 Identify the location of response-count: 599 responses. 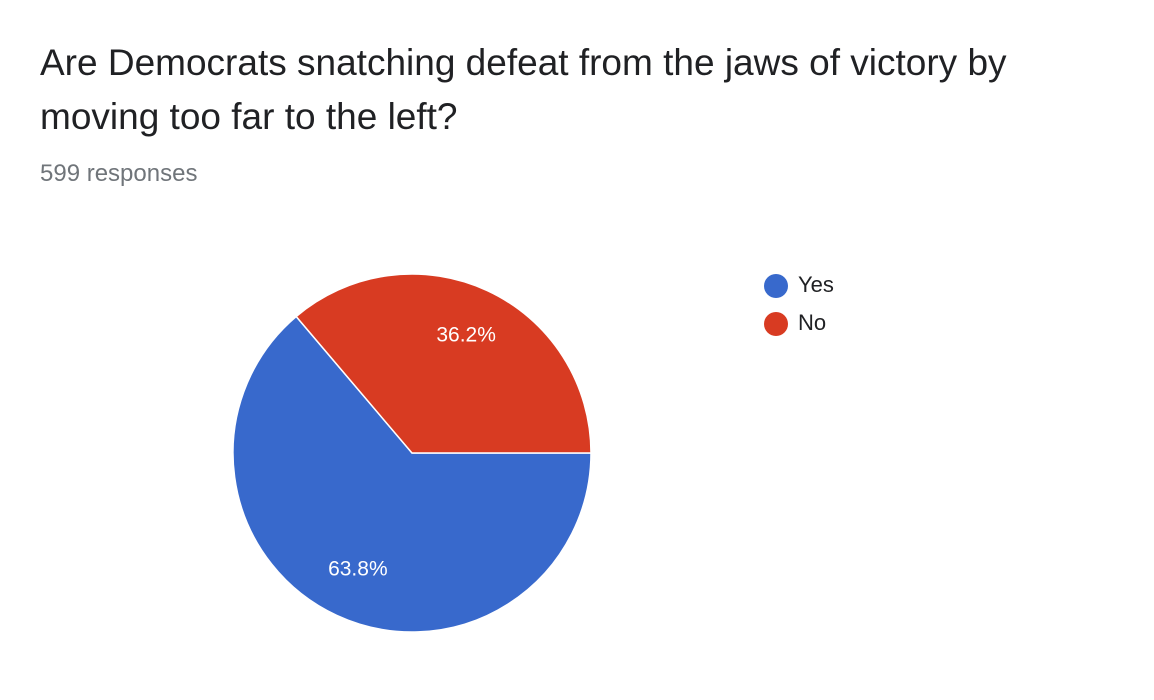
(119, 173).